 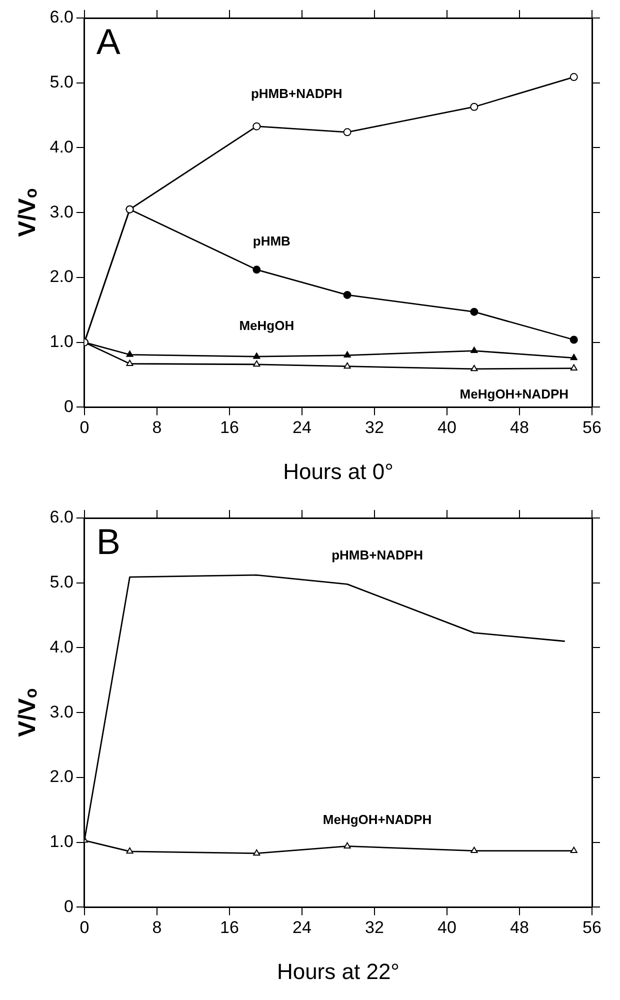 I want to click on x-axis-title: Hours at 22°, so click(x=338, y=971).